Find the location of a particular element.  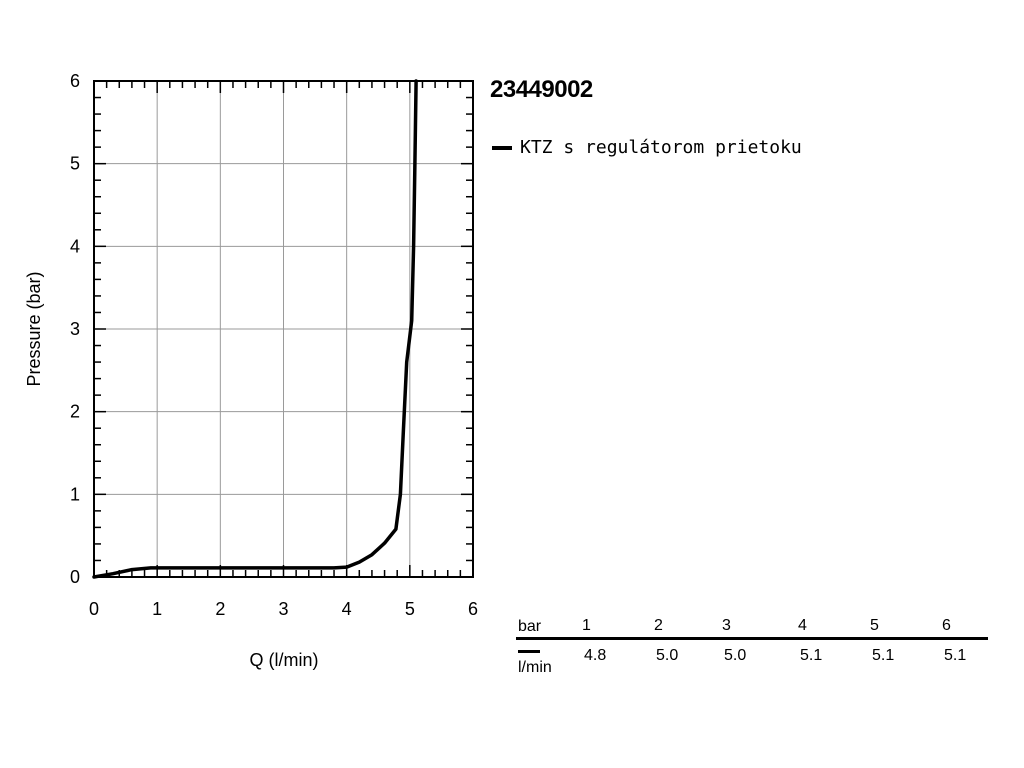

table-pressure-cell: 5 is located at coordinates (874, 625).